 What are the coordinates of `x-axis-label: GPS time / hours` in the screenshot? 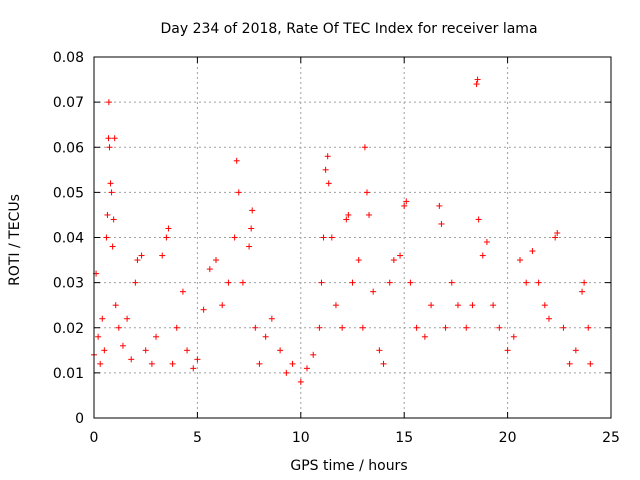 It's located at (348, 466).